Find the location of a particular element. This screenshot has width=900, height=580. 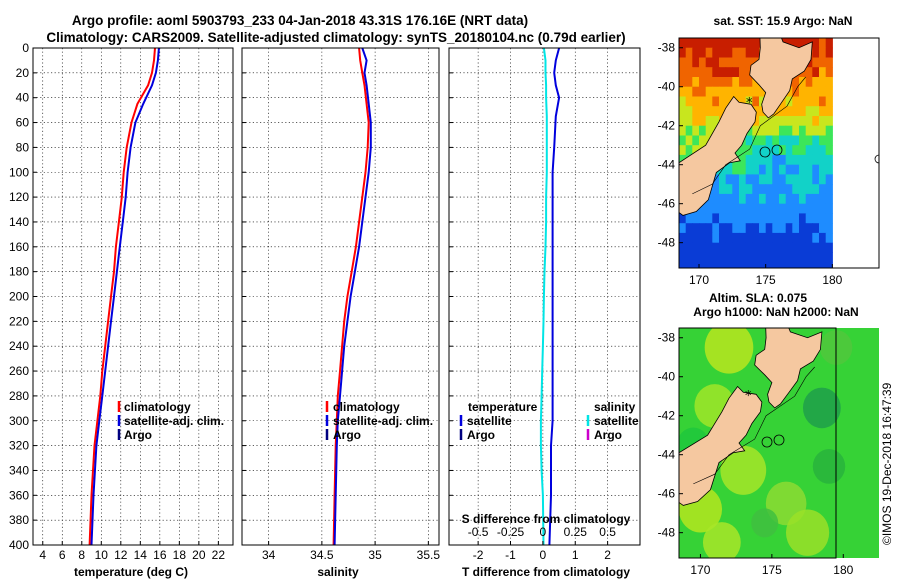

y-tick-label: 80 is located at coordinates (23, 147).